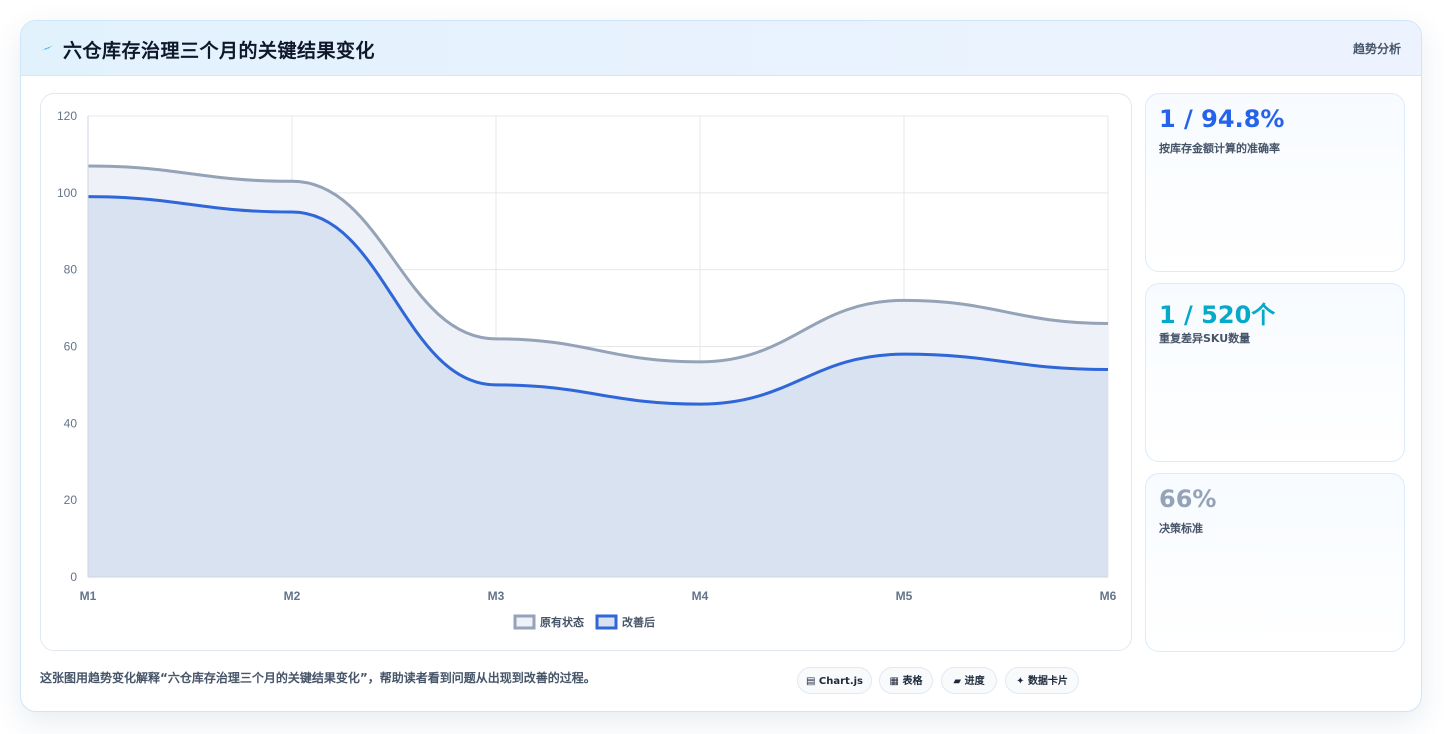 Image resolution: width=1444 pixels, height=734 pixels. I want to click on x-tick-label: M4, so click(700, 596).